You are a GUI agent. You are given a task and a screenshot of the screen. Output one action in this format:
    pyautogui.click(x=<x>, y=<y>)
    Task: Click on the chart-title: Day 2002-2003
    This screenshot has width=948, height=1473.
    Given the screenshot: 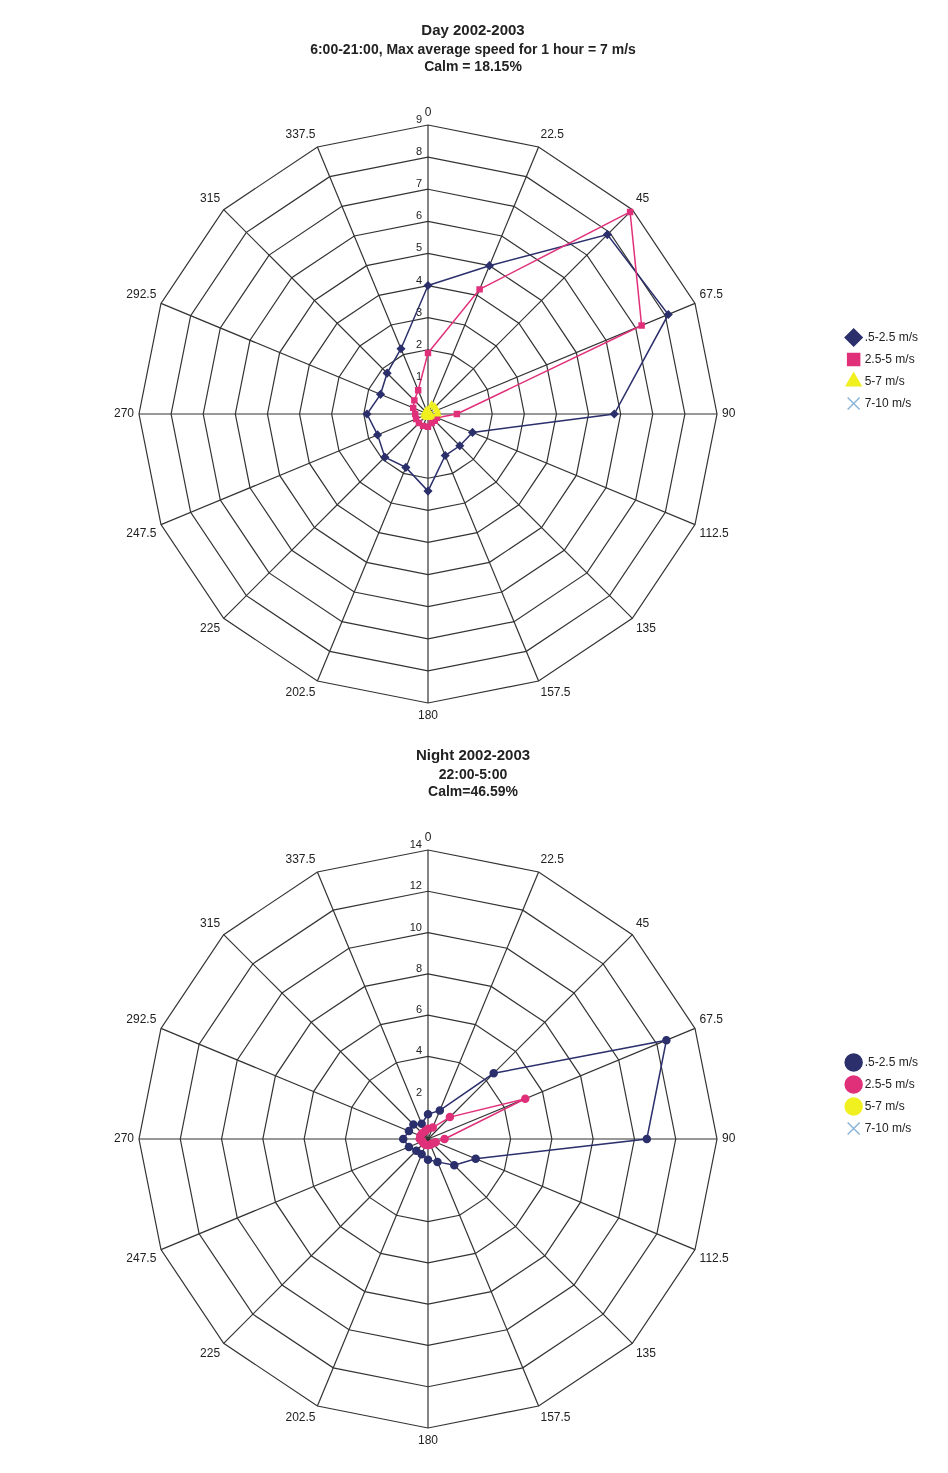 What is the action you would take?
    pyautogui.click(x=473, y=30)
    